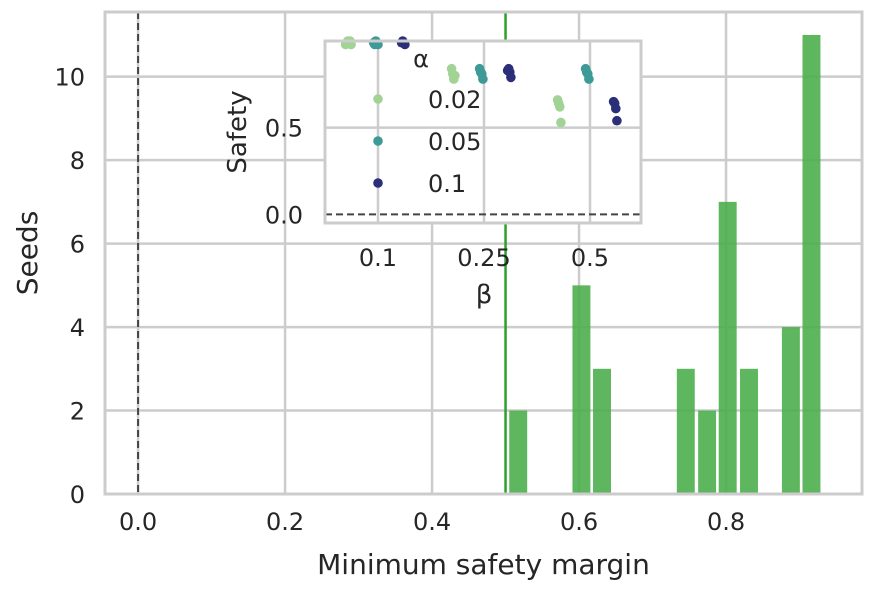 The width and height of the screenshot is (874, 593). What do you see at coordinates (484, 295) in the screenshot?
I see `inset-x-axis-label: β` at bounding box center [484, 295].